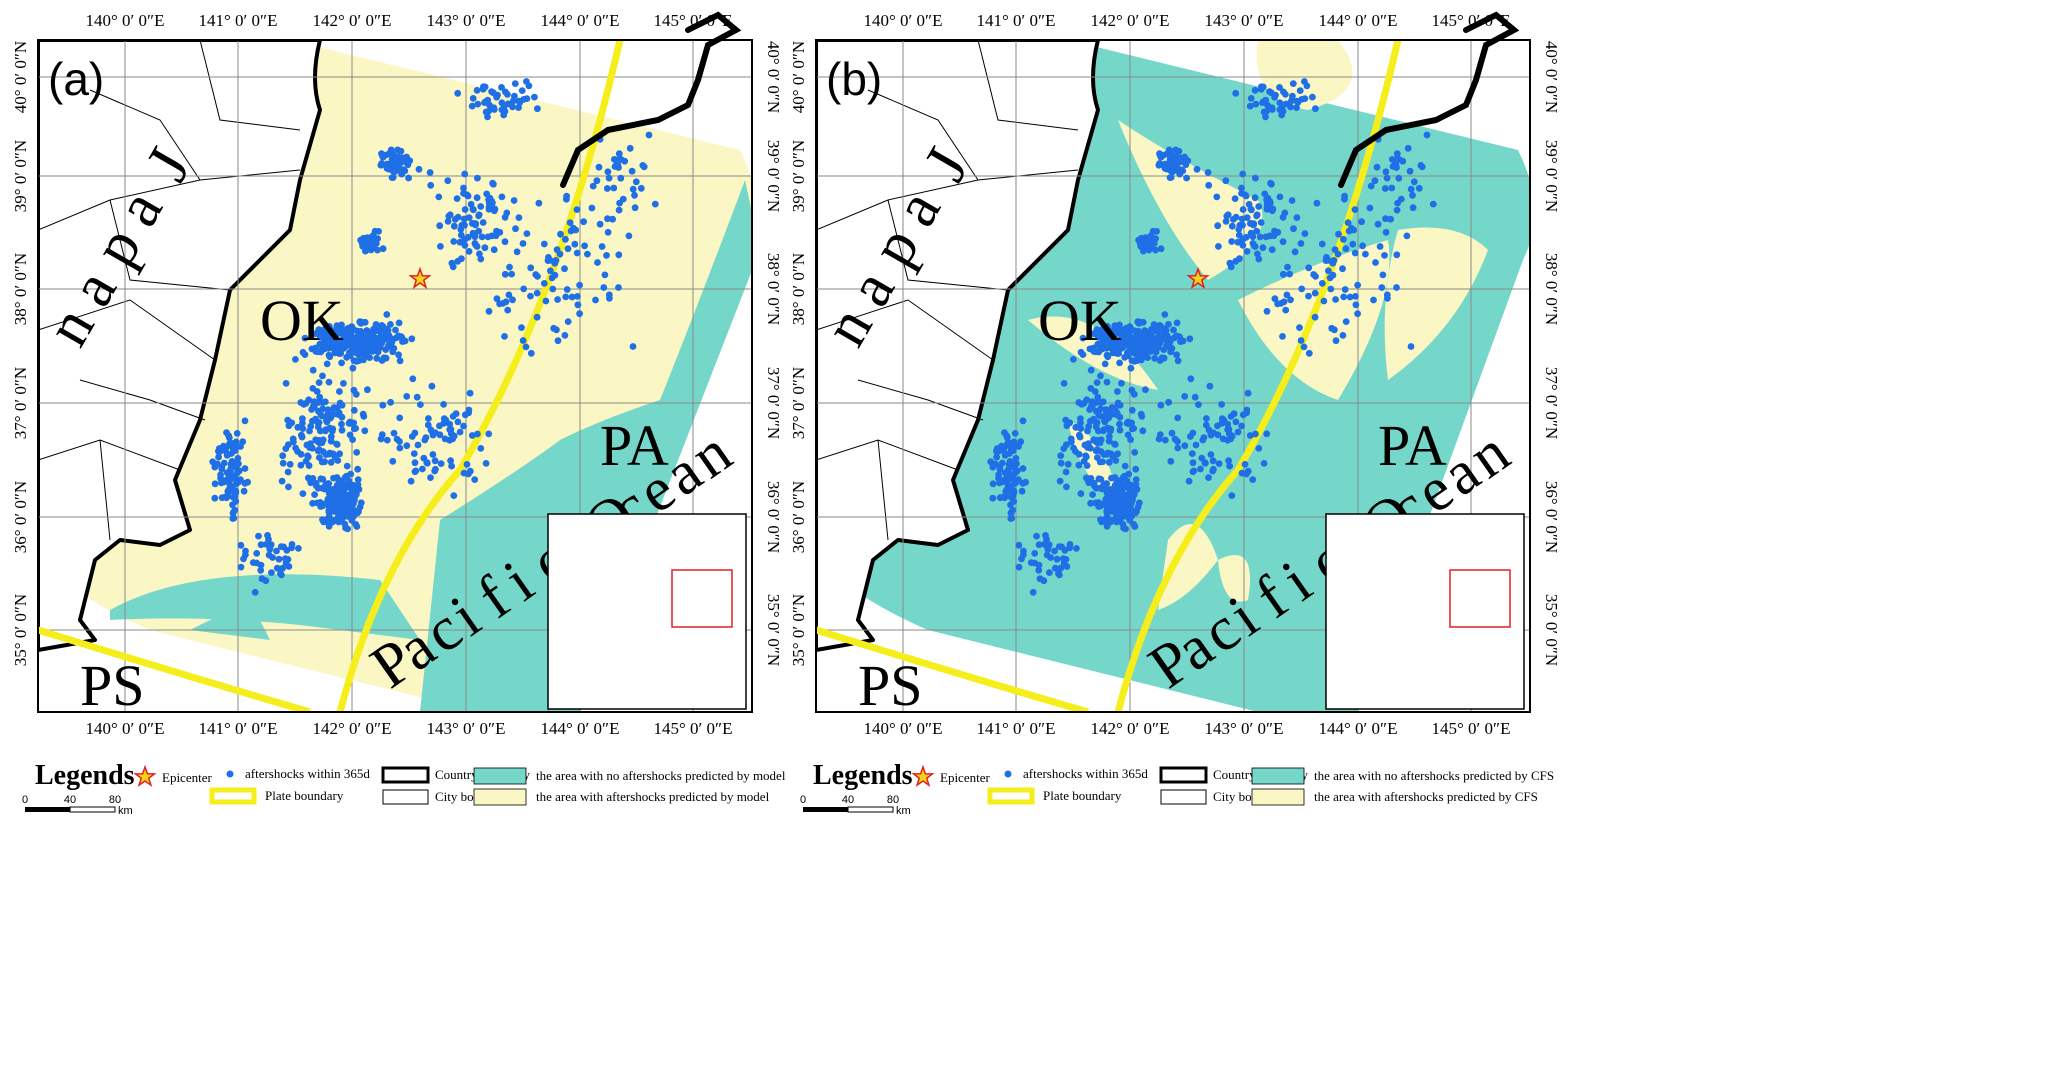 The image size is (2067, 1092). I want to click on scale-label: 40, so click(70, 800).